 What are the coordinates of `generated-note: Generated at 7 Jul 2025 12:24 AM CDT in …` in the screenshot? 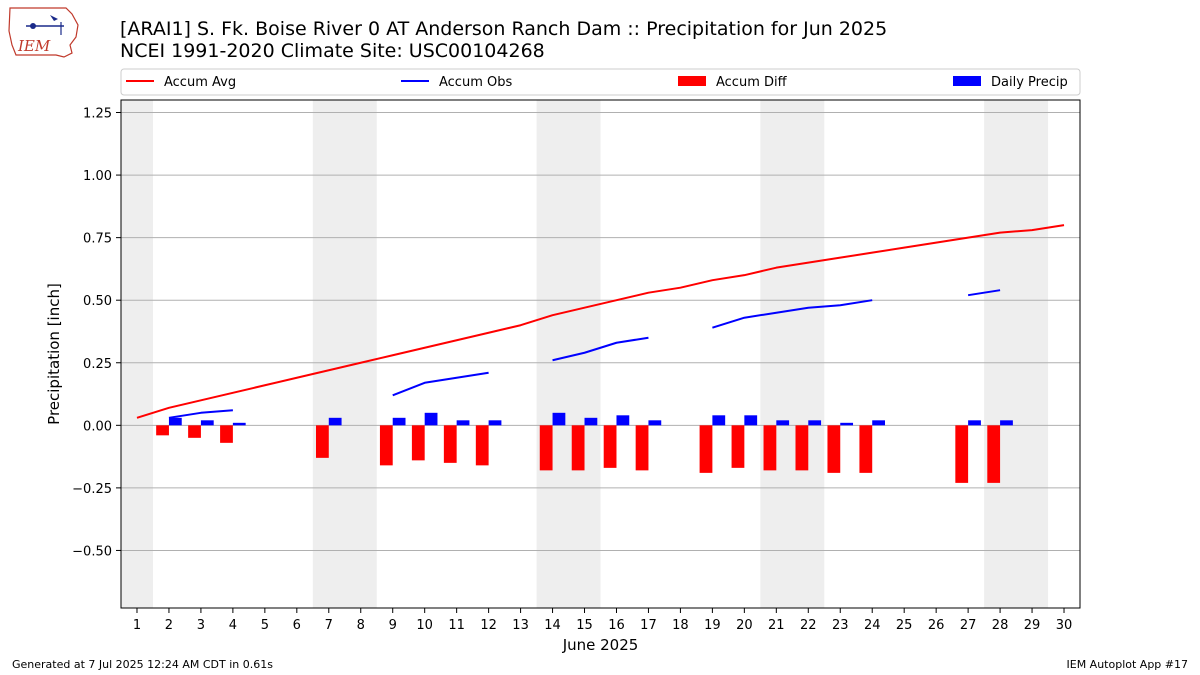 It's located at (142, 664).